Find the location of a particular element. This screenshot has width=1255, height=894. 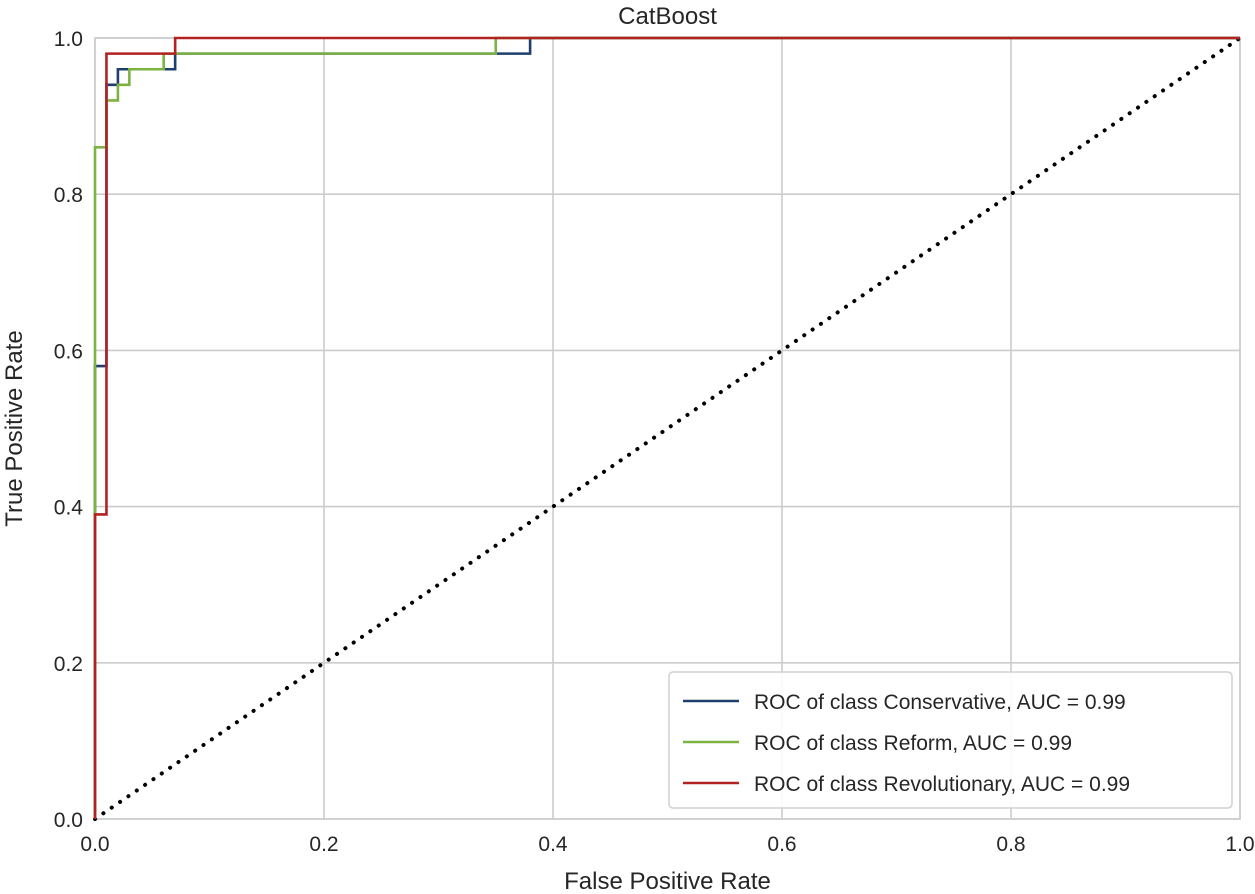

y-tick-label: 0.6 is located at coordinates (68, 351).